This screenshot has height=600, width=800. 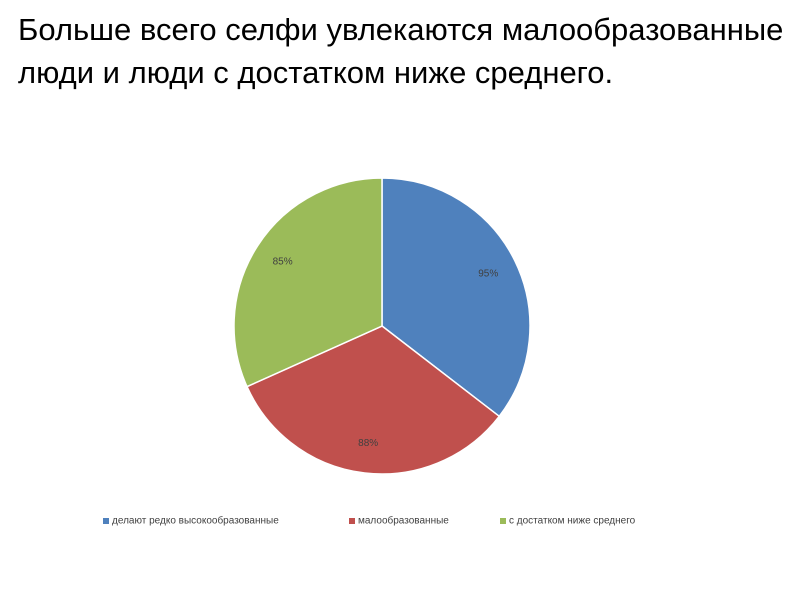 I want to click on value-label: 85%, so click(x=283, y=261).